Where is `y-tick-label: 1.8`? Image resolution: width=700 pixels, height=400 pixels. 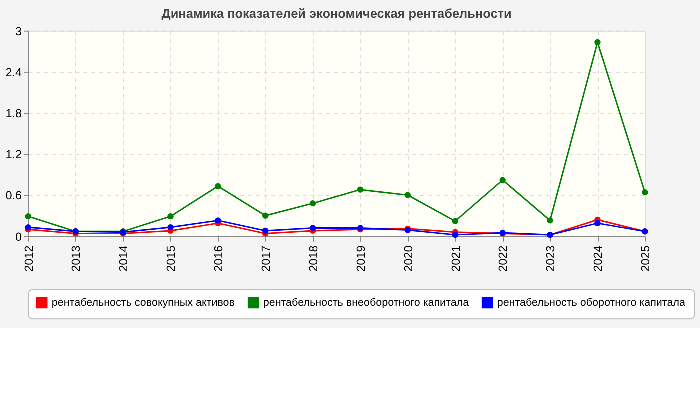
y-tick-label: 1.8 is located at coordinates (14, 113).